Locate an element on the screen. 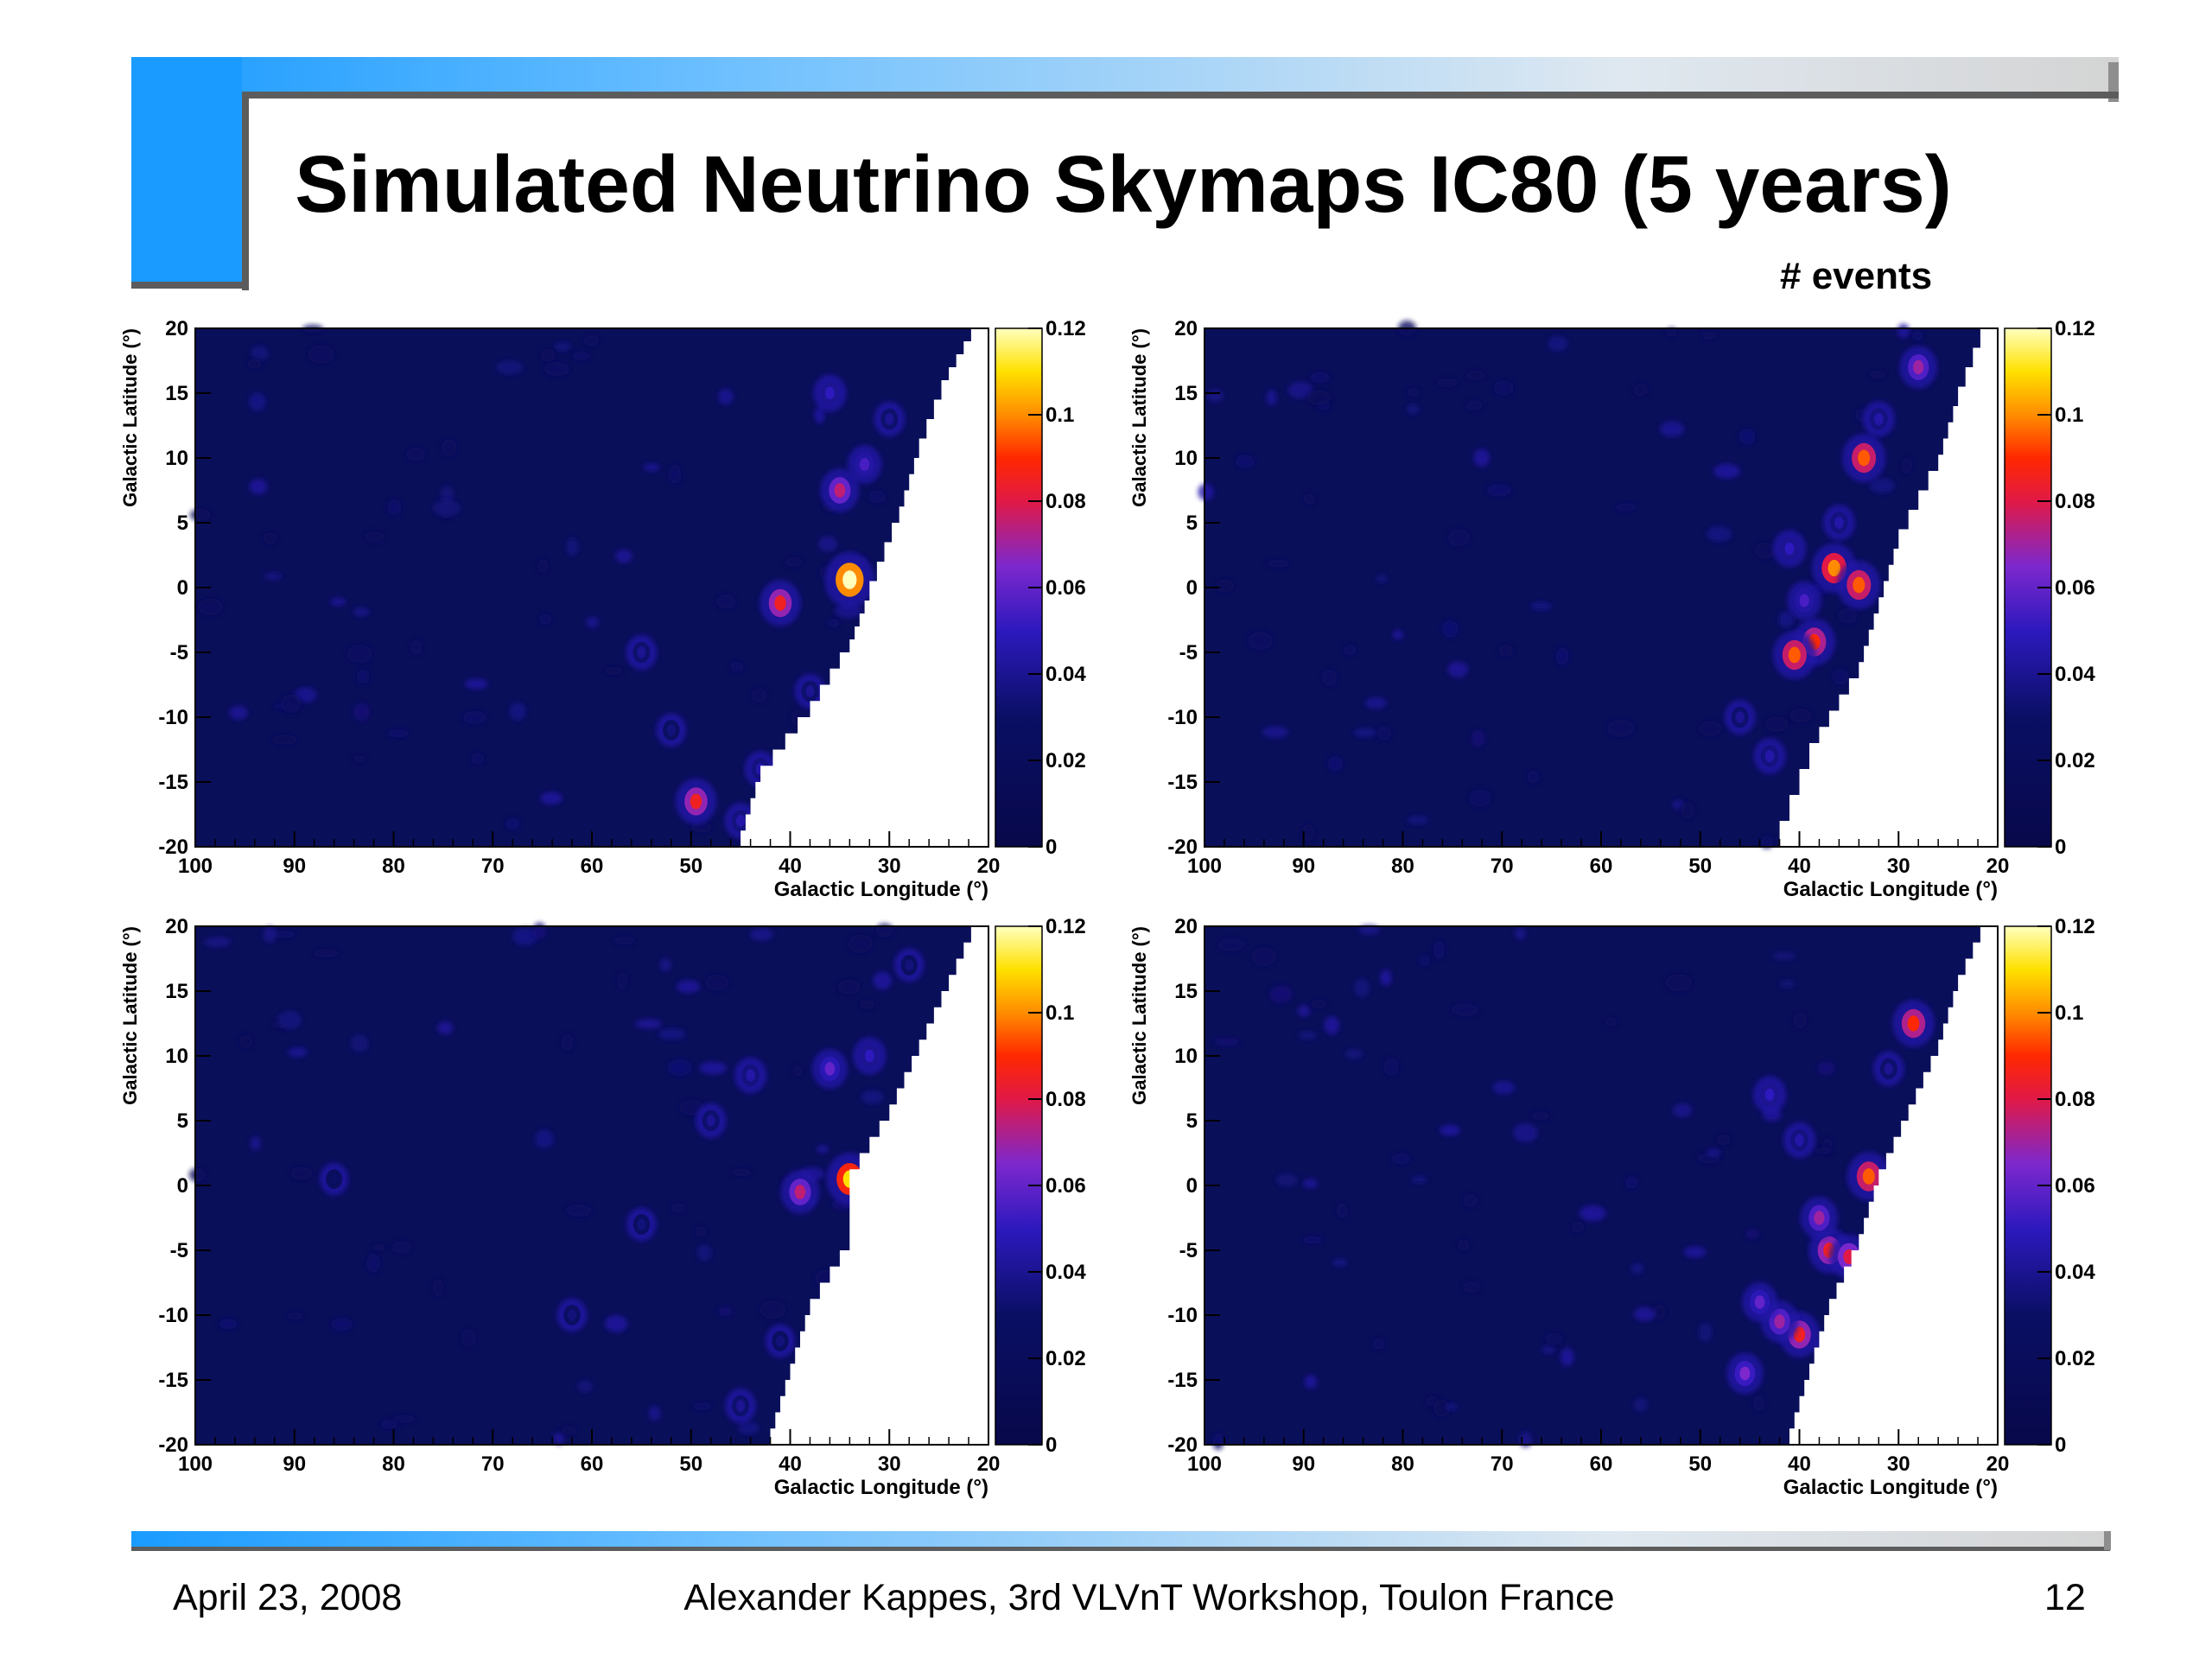 Image resolution: width=2212 pixels, height=1659 pixels. colorbar-tick-label: 0.02 is located at coordinates (1066, 760).